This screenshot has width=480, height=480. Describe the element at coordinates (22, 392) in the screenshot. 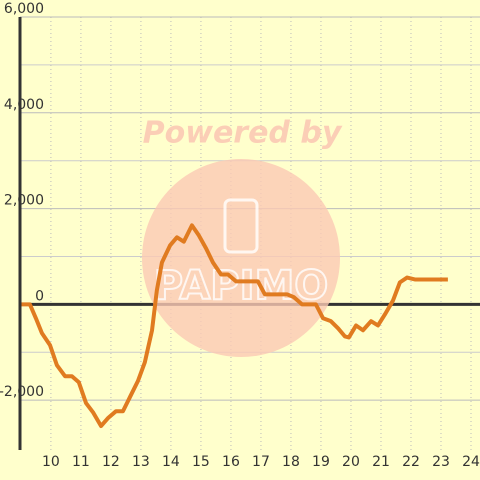

I see `y-tick-label: -2,000` at that location.